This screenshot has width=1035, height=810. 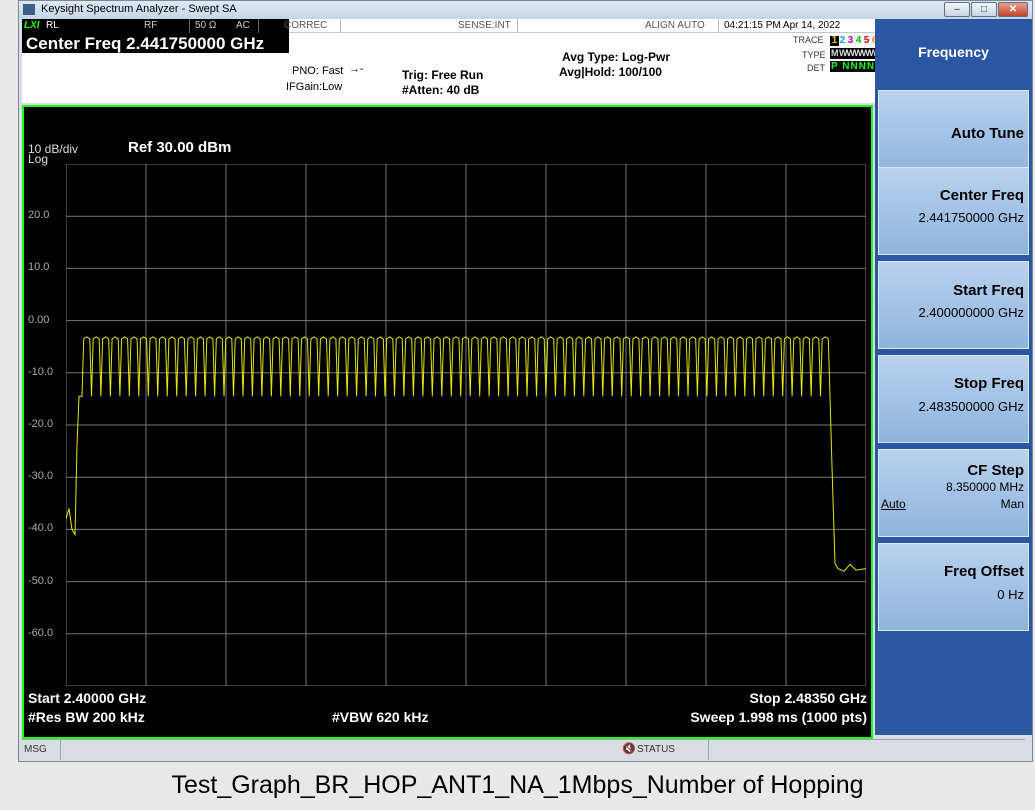 I want to click on cf-step-key: CF Step 8.350000 MHz Auto Man, so click(x=953, y=493).